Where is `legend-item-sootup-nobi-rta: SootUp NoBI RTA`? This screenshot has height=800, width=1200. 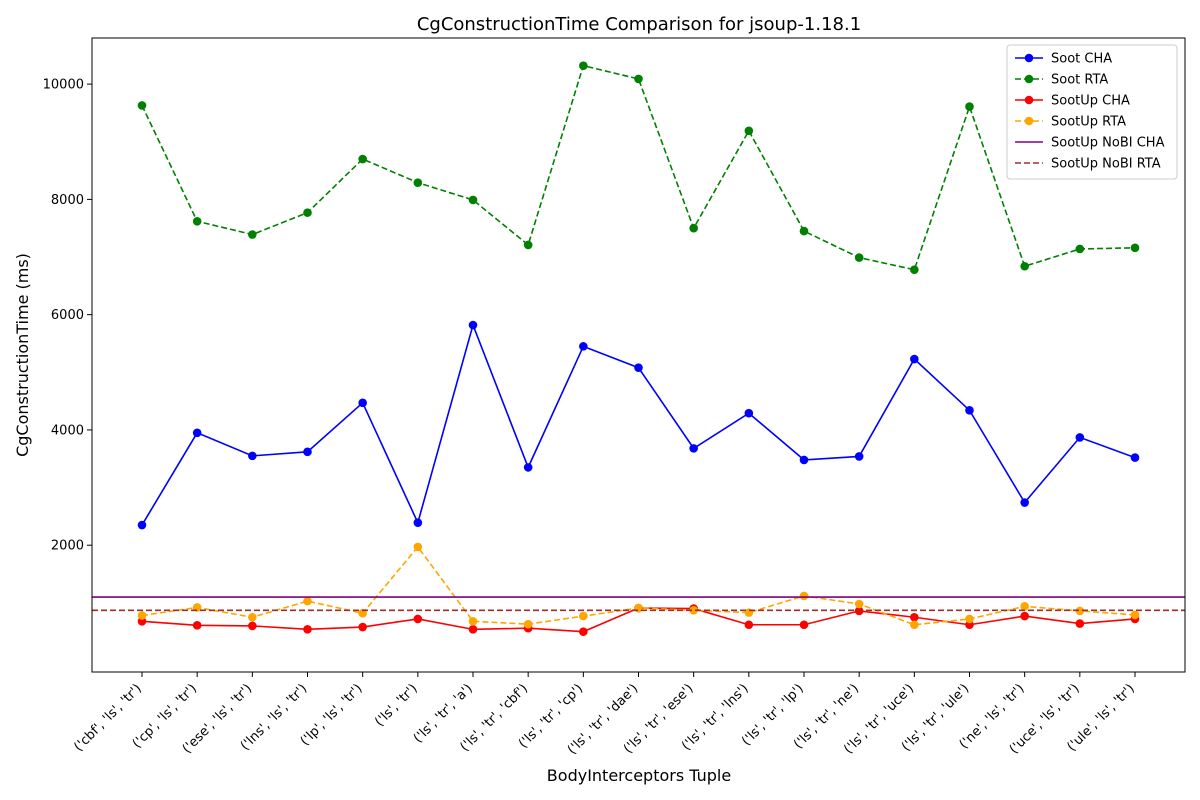 legend-item-sootup-nobi-rta: SootUp NoBI RTA is located at coordinates (1088, 164).